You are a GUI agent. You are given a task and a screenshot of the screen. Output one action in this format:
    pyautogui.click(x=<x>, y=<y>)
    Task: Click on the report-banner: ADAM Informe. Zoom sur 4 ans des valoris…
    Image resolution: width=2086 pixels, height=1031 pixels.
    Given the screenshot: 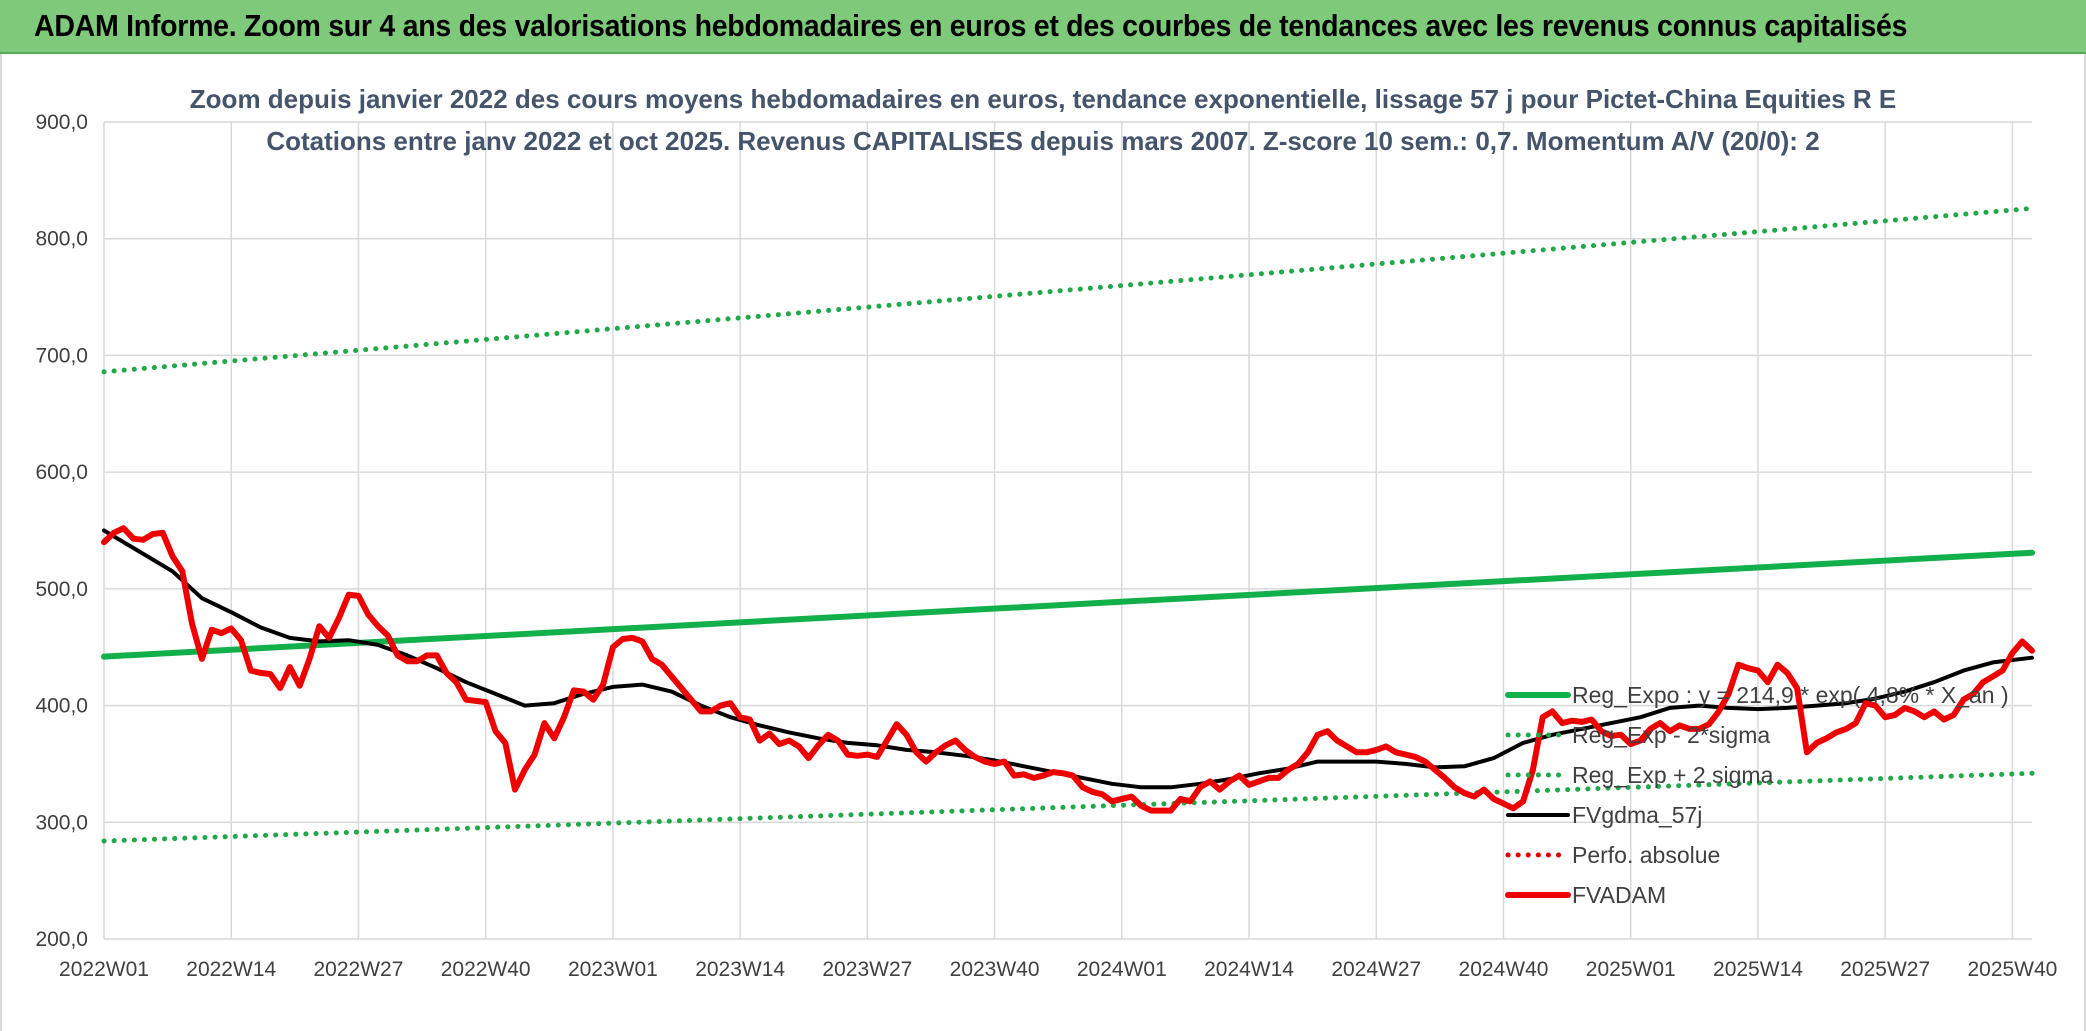 What is the action you would take?
    pyautogui.click(x=1043, y=27)
    